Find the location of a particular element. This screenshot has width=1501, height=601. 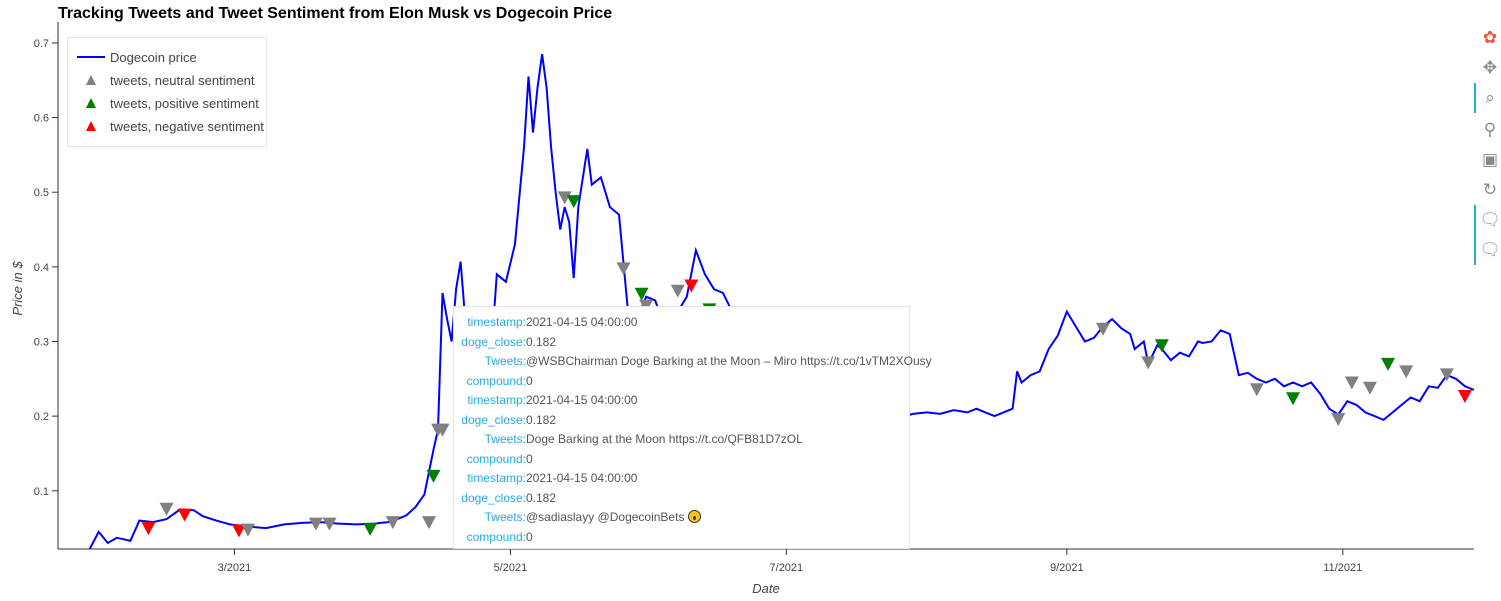

y-tick-label: 0.1 is located at coordinates (41, 492).